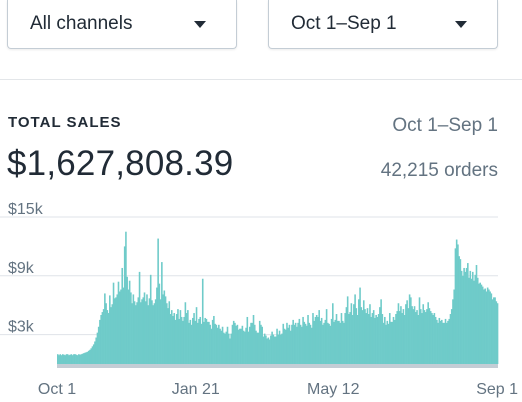 This screenshot has width=522, height=402. I want to click on y-axis-labels: $15k $9k $3k, so click(26, 268).